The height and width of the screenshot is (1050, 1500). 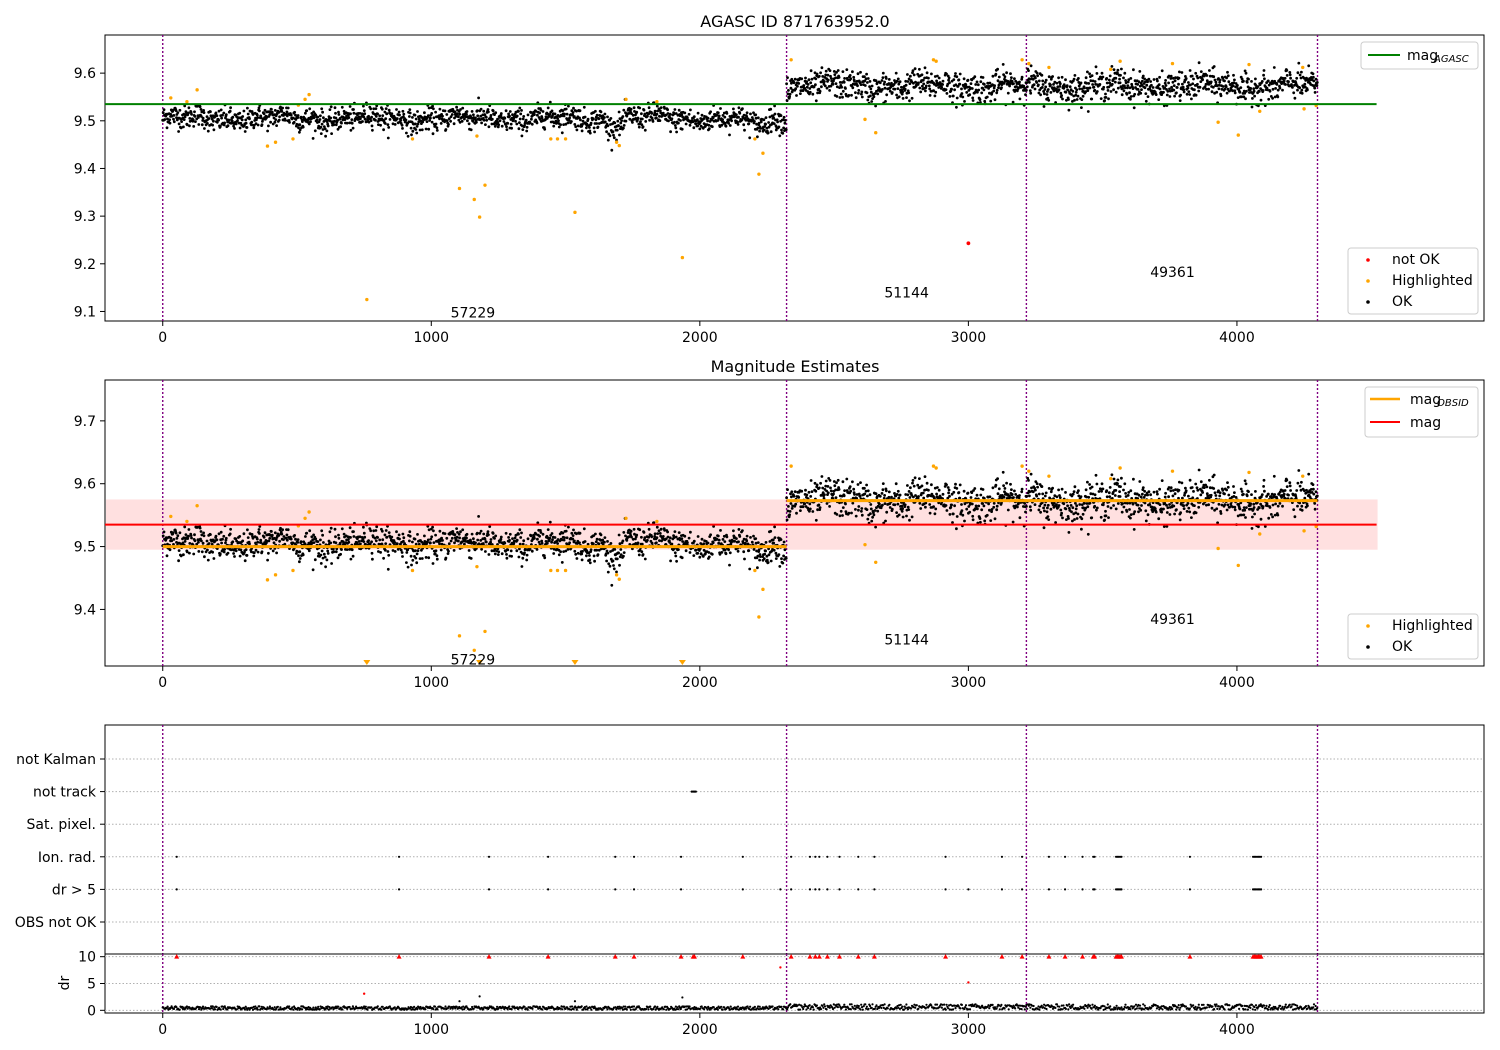 What do you see at coordinates (1237, 338) in the screenshot?
I see `x-tick-label: 4000` at bounding box center [1237, 338].